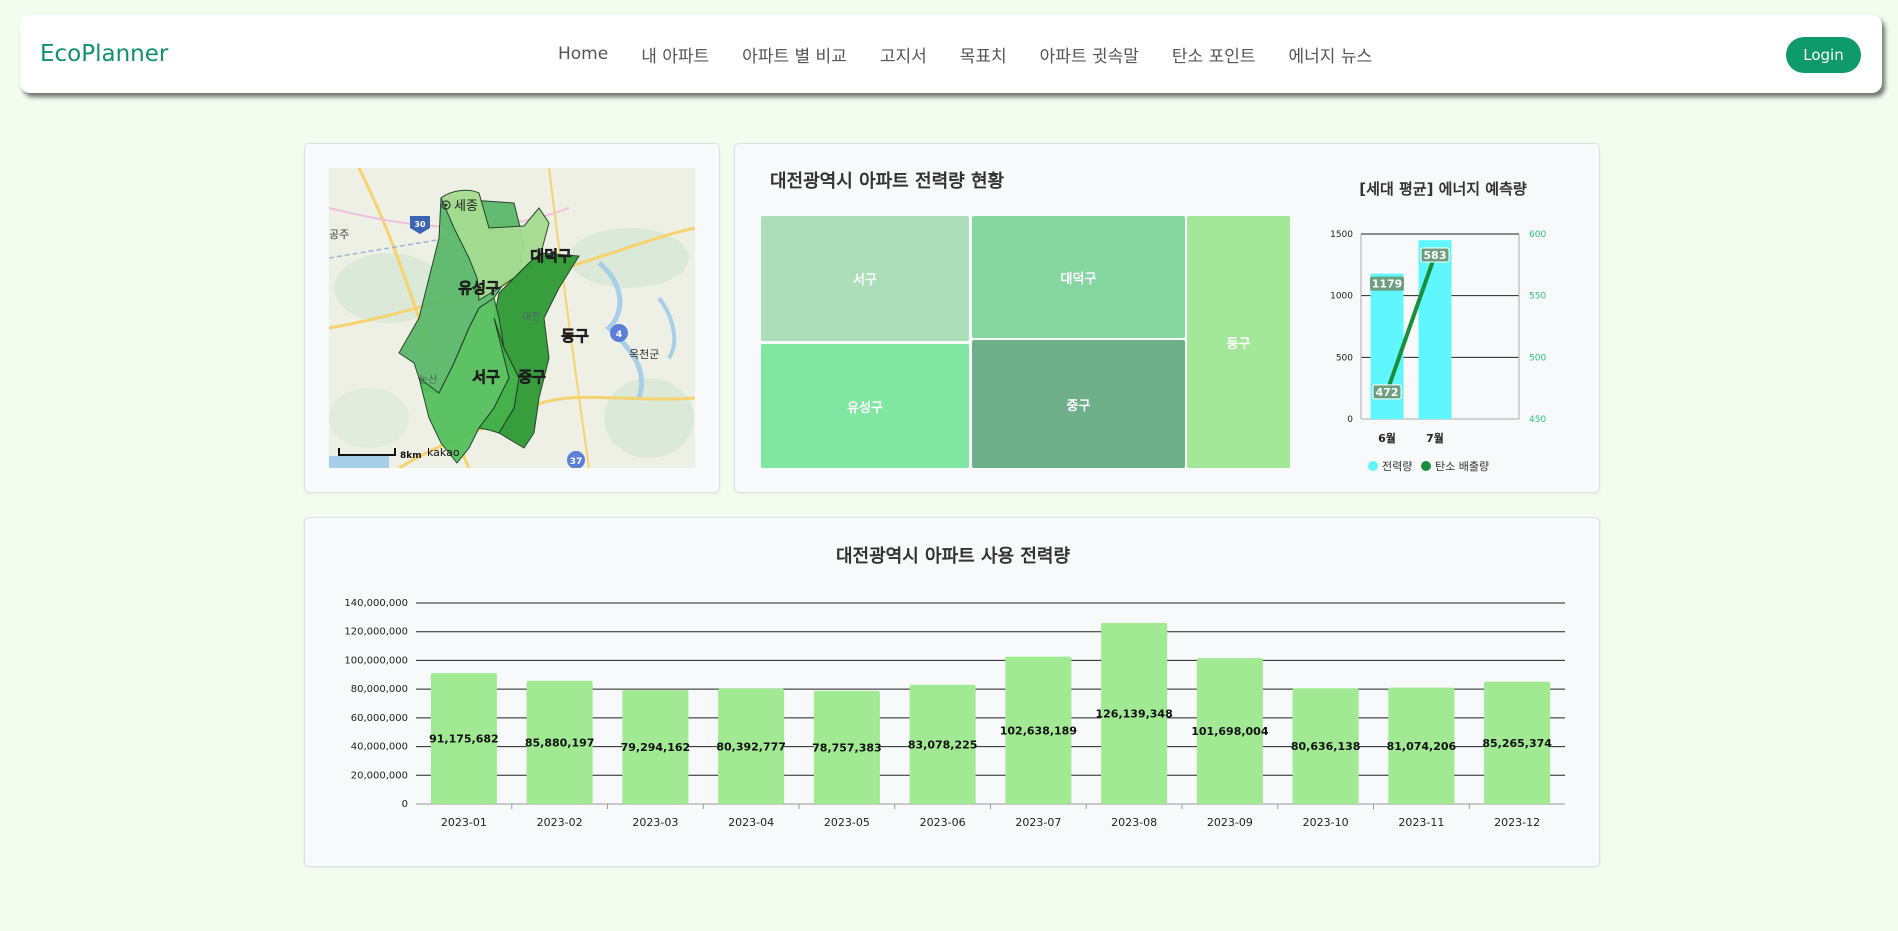 This screenshot has height=931, width=1898. Describe the element at coordinates (1089, 56) in the screenshot. I see `nav-apartment-whisper: 아파트 귓속말` at that location.